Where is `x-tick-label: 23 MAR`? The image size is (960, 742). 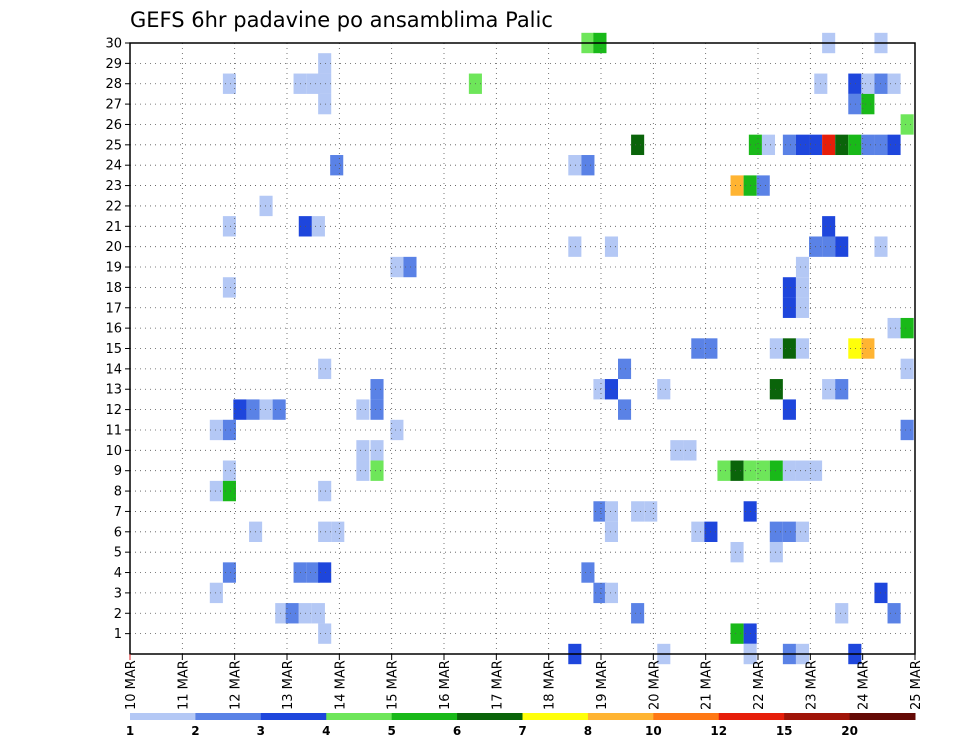 x-tick-label: 23 MAR is located at coordinates (811, 685).